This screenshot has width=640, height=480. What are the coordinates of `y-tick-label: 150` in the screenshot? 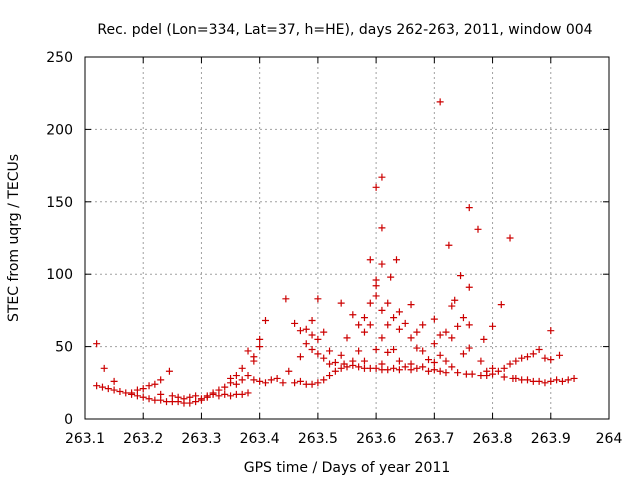 It's located at (59, 203).